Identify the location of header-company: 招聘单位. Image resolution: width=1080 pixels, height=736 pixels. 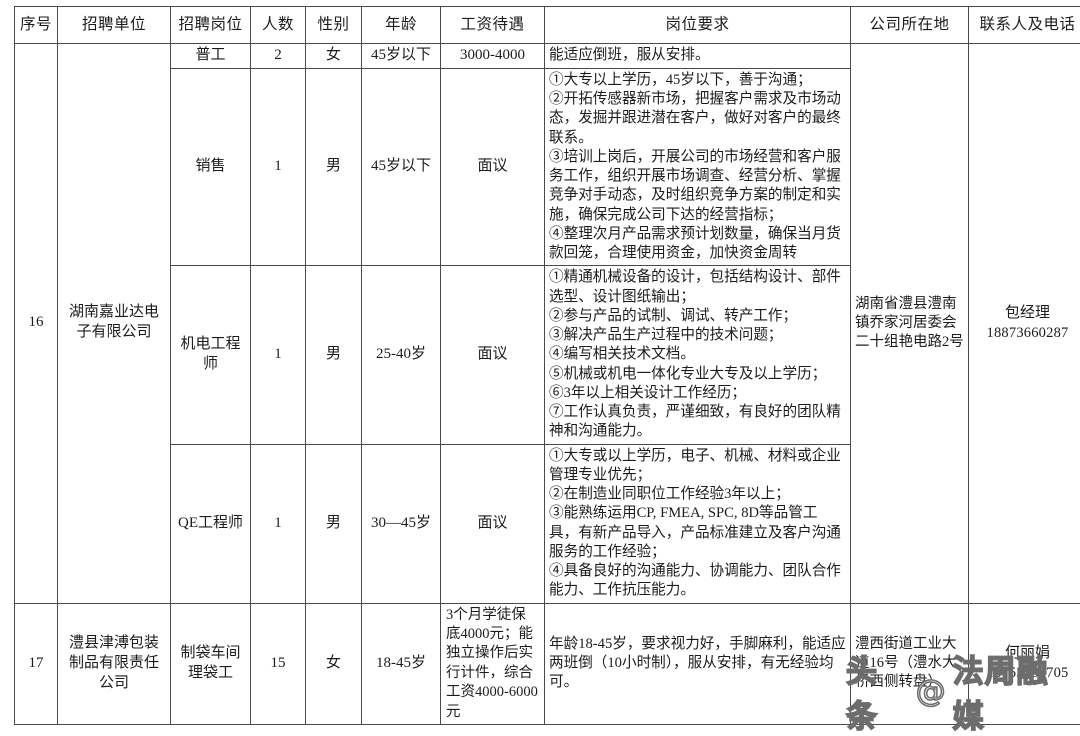
(114, 25).